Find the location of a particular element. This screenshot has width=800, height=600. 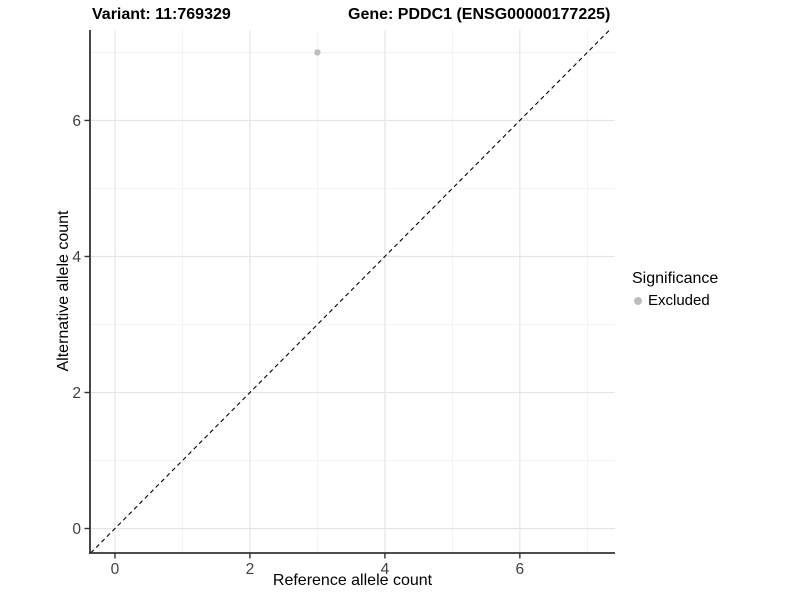

legend-entry: Excluded is located at coordinates (675, 300).